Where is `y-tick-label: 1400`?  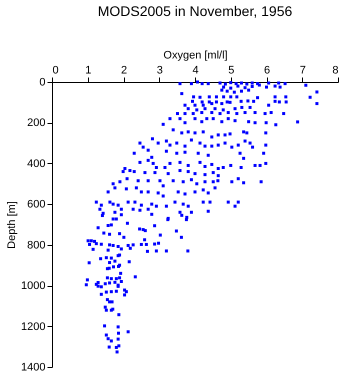 y-tick-label: 1400 is located at coordinates (33, 368).